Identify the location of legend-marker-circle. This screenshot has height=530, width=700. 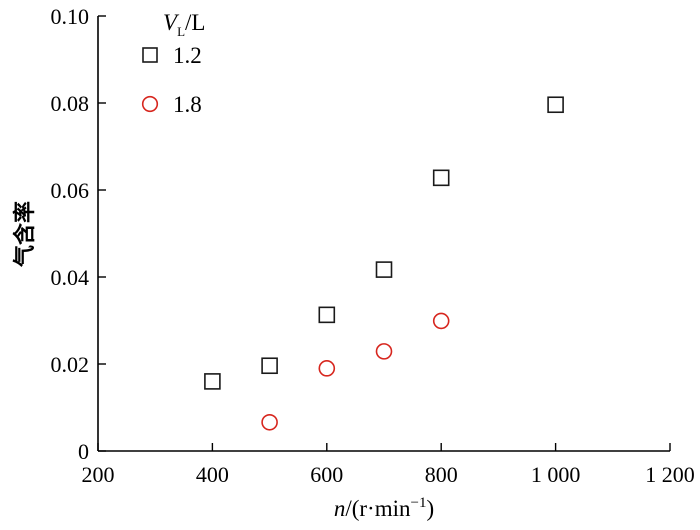
(150, 104).